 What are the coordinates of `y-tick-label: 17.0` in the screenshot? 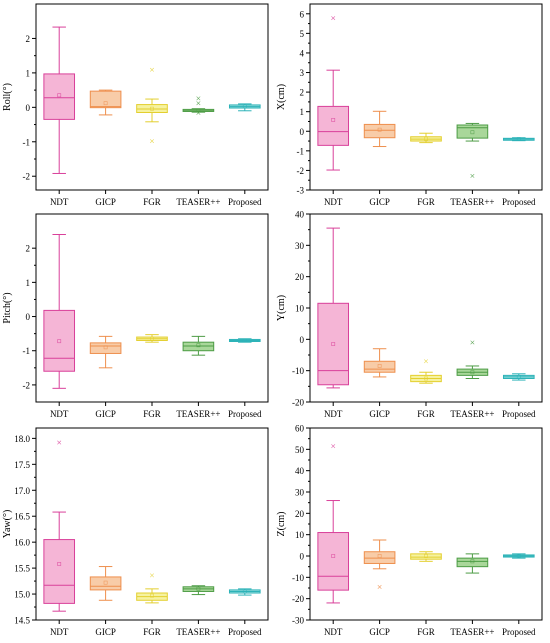 It's located at (22, 491).